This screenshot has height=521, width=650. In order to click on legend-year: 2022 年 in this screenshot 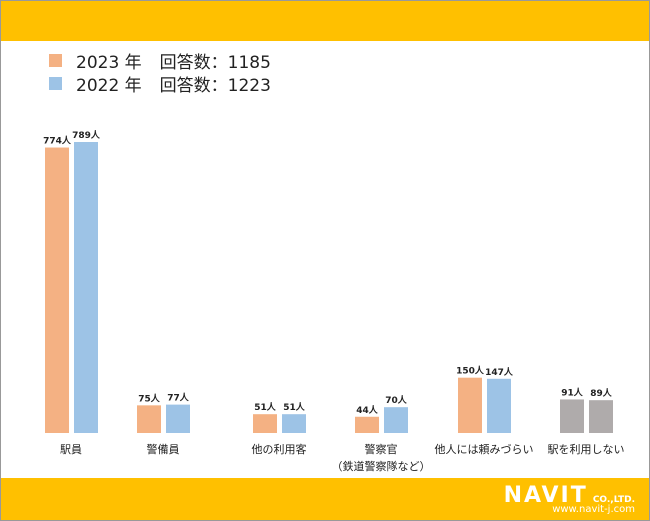, I will do `click(109, 86)`.